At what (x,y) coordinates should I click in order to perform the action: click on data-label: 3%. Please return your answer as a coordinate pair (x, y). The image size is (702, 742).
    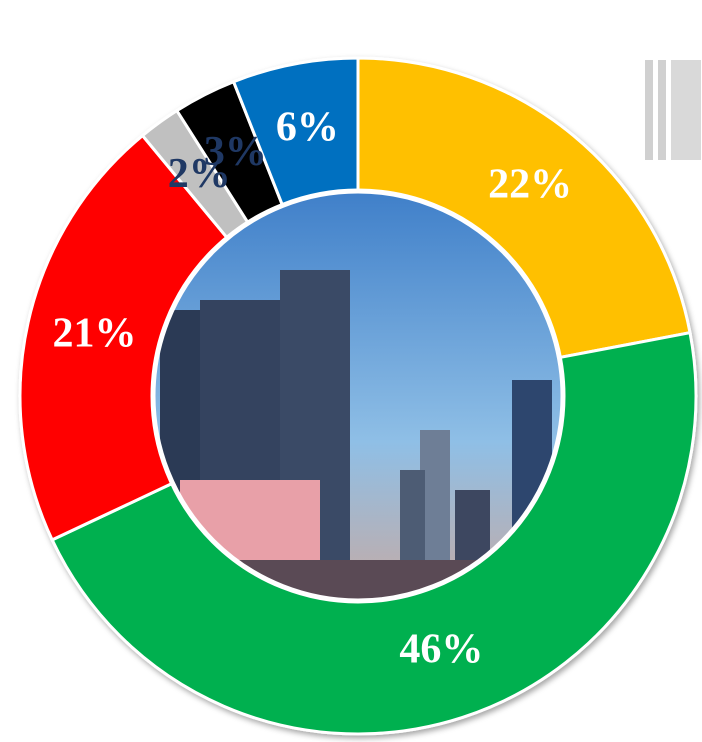
    Looking at the image, I should click on (235, 152).